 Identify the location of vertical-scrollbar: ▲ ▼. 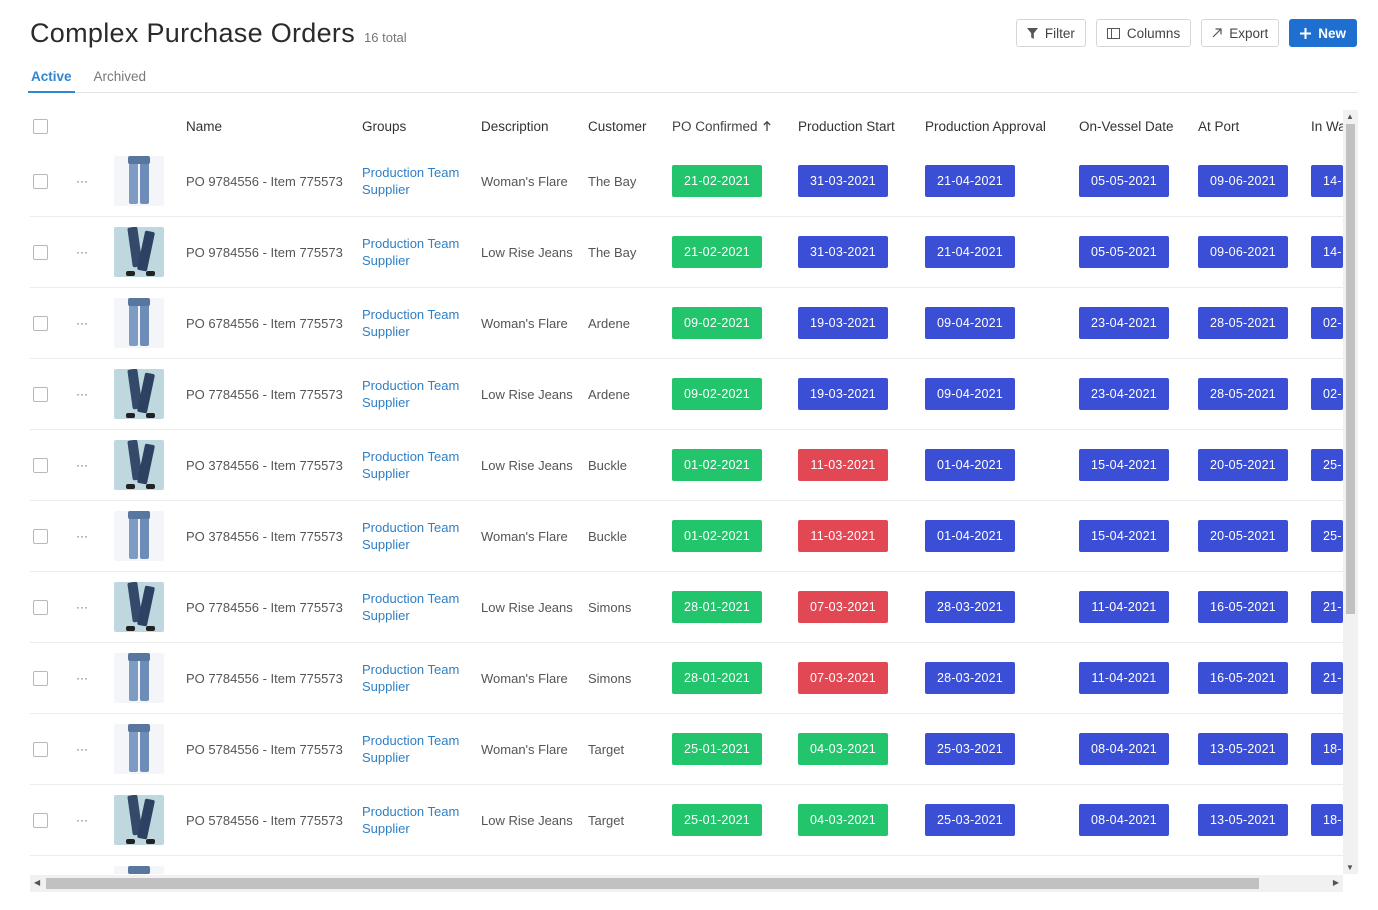
(1350, 492).